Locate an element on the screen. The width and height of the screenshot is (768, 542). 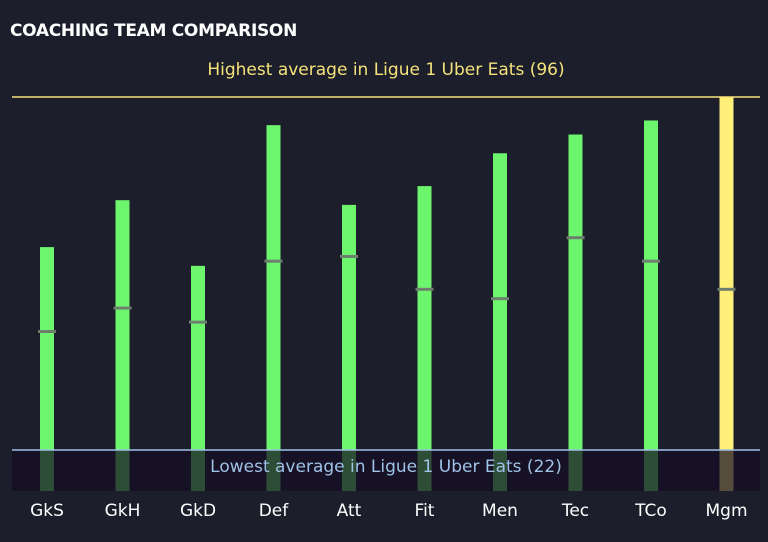
lowest-average-label: Lowest average in Ligue 1 Uber Eats (22) is located at coordinates (386, 467).